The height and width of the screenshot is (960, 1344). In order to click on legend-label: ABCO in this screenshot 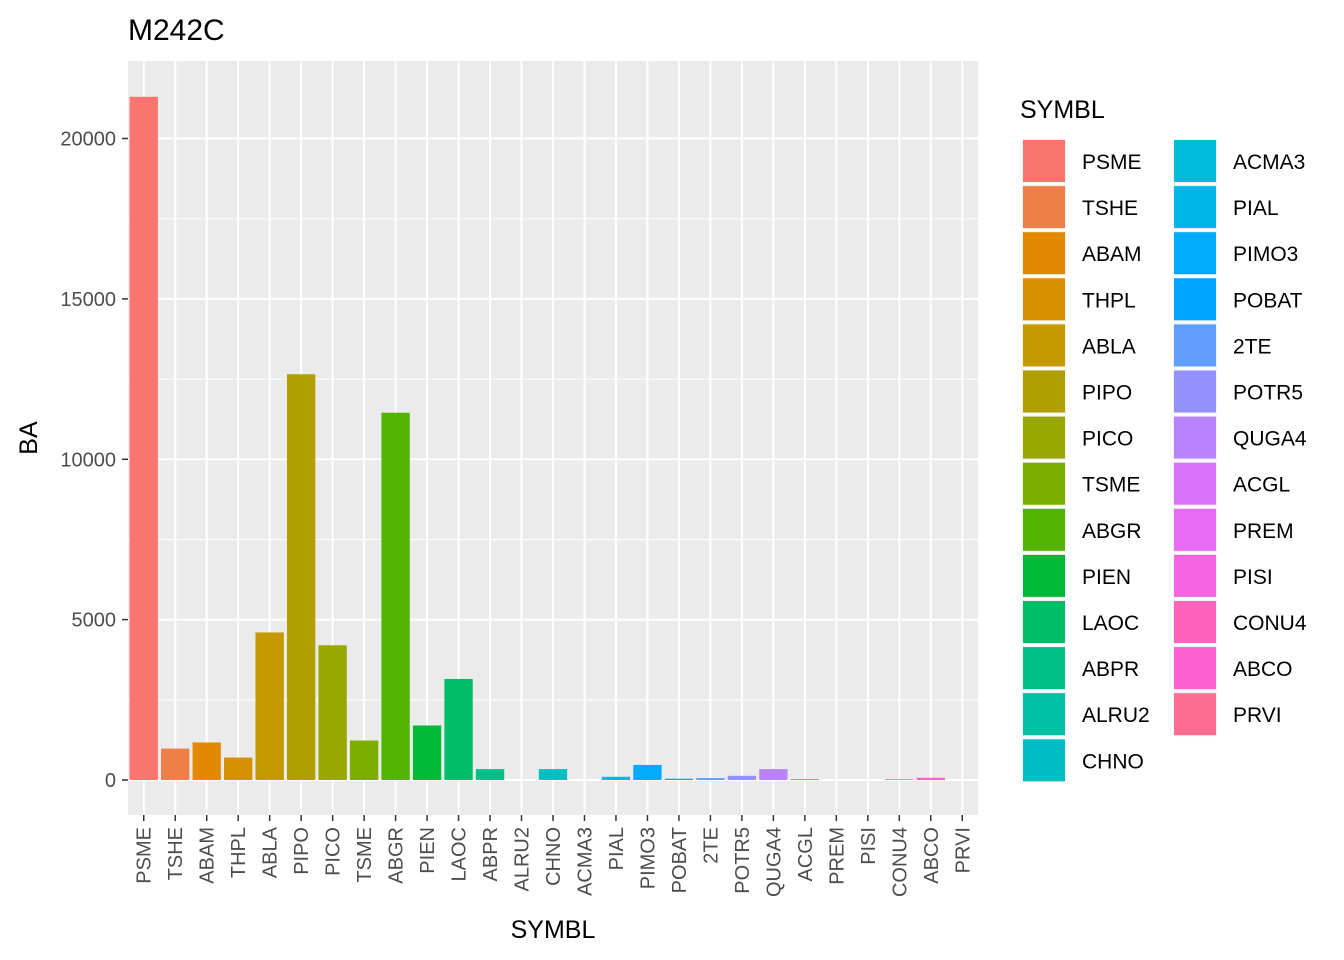, I will do `click(1263, 669)`.